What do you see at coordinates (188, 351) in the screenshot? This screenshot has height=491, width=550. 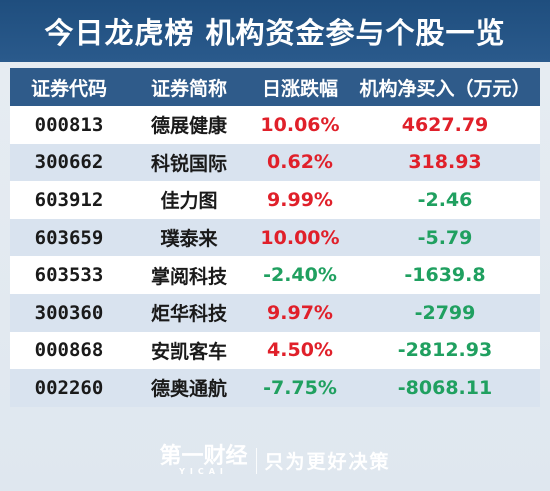 I see `cell-name: 安凯客车` at bounding box center [188, 351].